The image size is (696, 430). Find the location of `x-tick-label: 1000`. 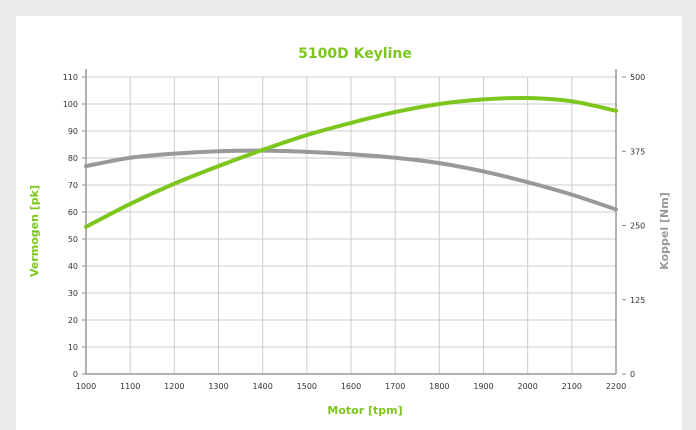

x-tick-label: 1000 is located at coordinates (86, 386).